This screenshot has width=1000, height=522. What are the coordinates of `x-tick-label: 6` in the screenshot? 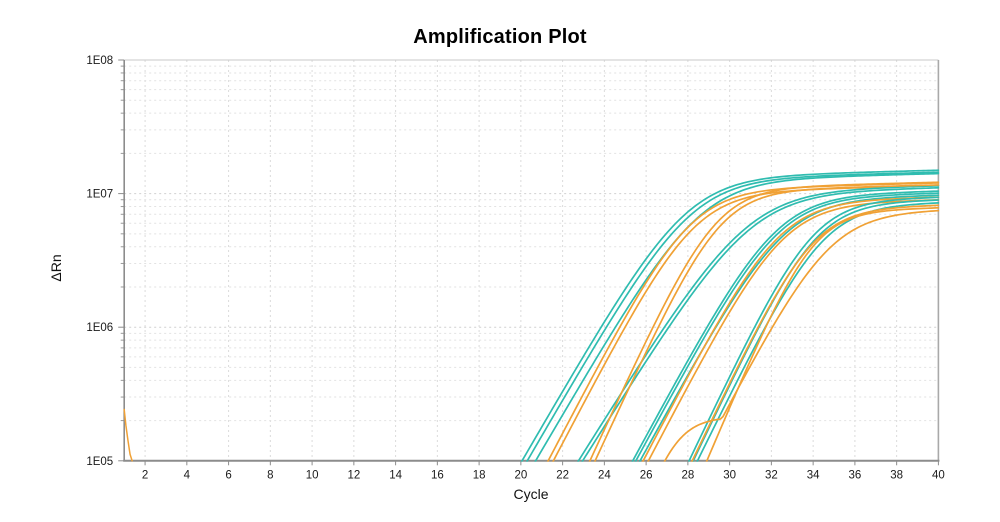 It's located at (228, 475).